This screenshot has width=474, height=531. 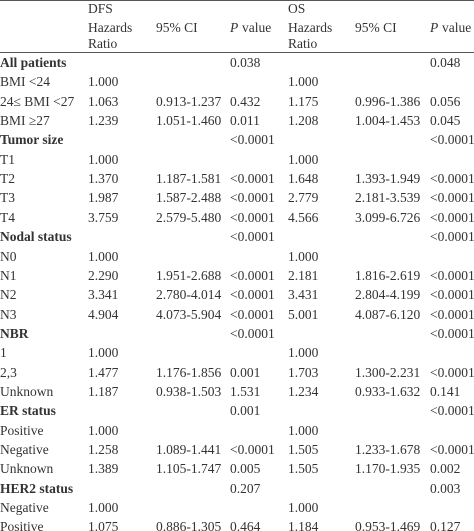 I want to click on cell: 1.477, so click(x=103, y=372).